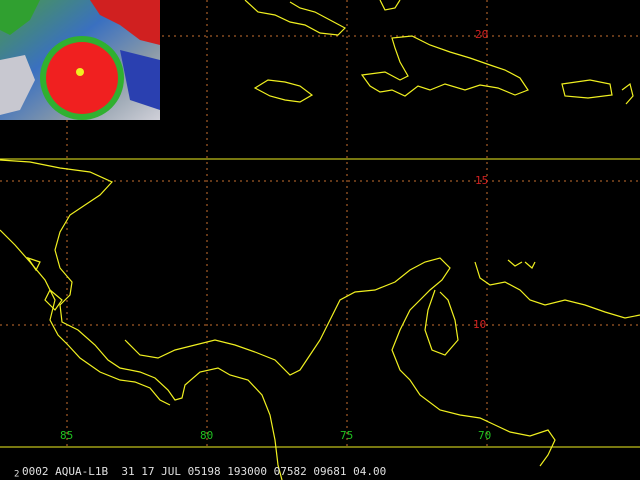 This screenshot has height=480, width=640. I want to click on lat-label: 15, so click(481, 180).